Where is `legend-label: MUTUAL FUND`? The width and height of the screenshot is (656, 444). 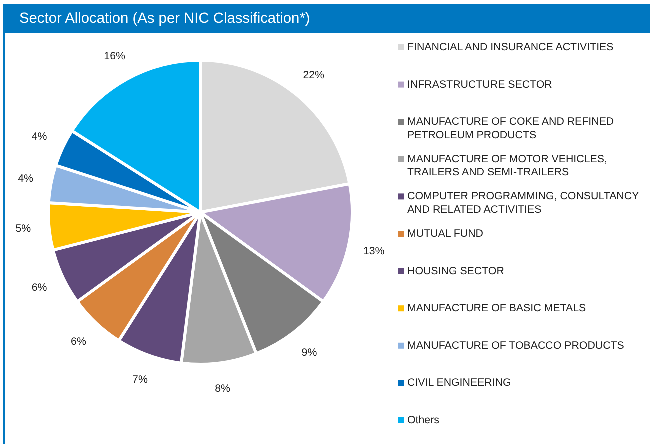 legend-label: MUTUAL FUND is located at coordinates (446, 234).